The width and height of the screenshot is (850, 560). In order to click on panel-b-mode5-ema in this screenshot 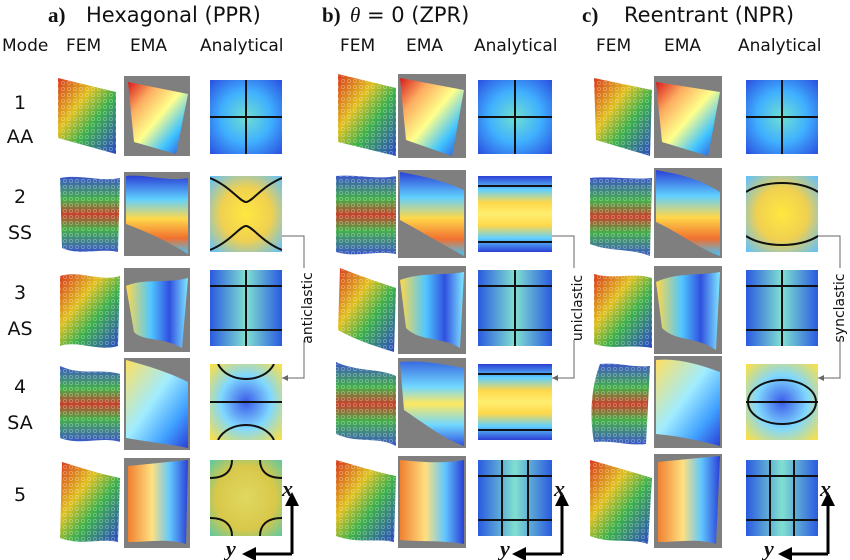, I will do `click(432, 502)`.